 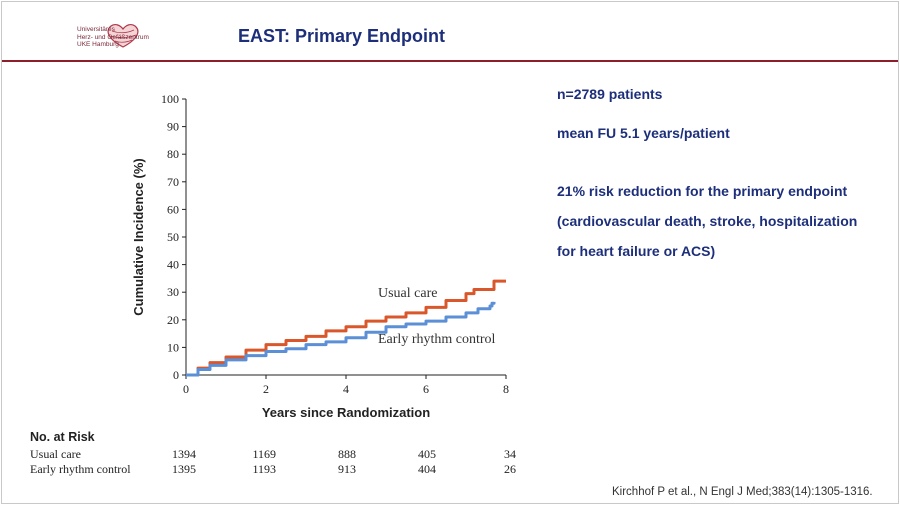 I want to click on y-tick-label: 10, so click(x=173, y=347).